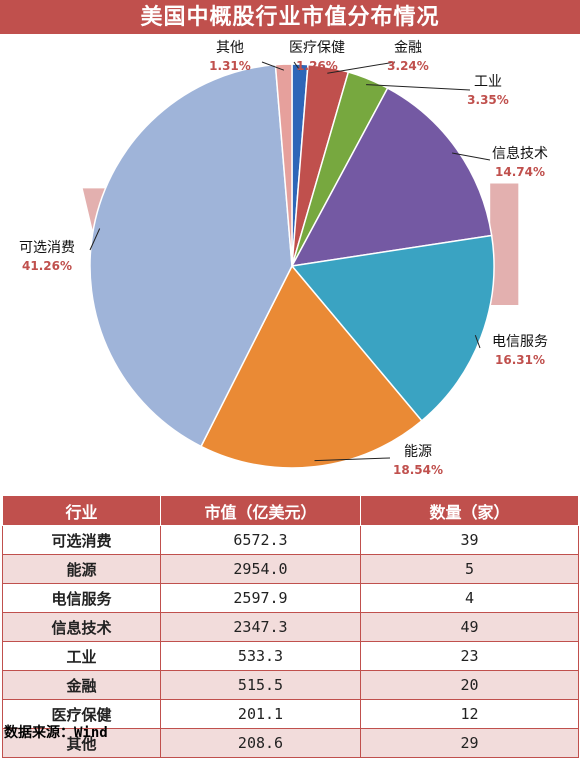  I want to click on slice-percent: 14.74%, so click(520, 172).